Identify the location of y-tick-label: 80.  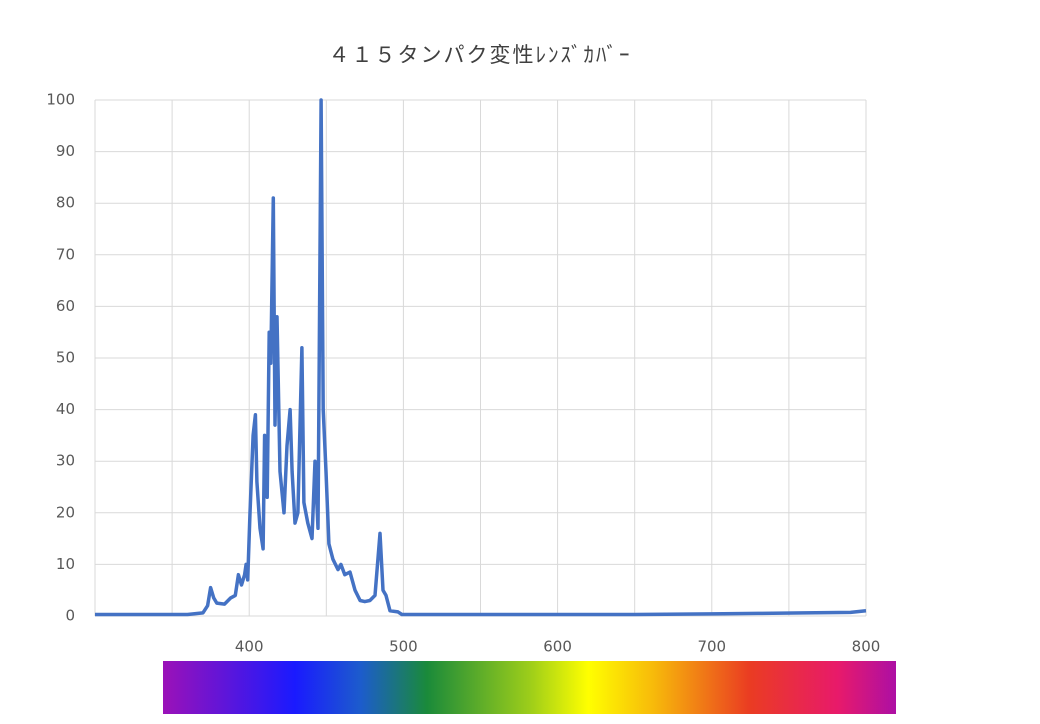
(65, 203).